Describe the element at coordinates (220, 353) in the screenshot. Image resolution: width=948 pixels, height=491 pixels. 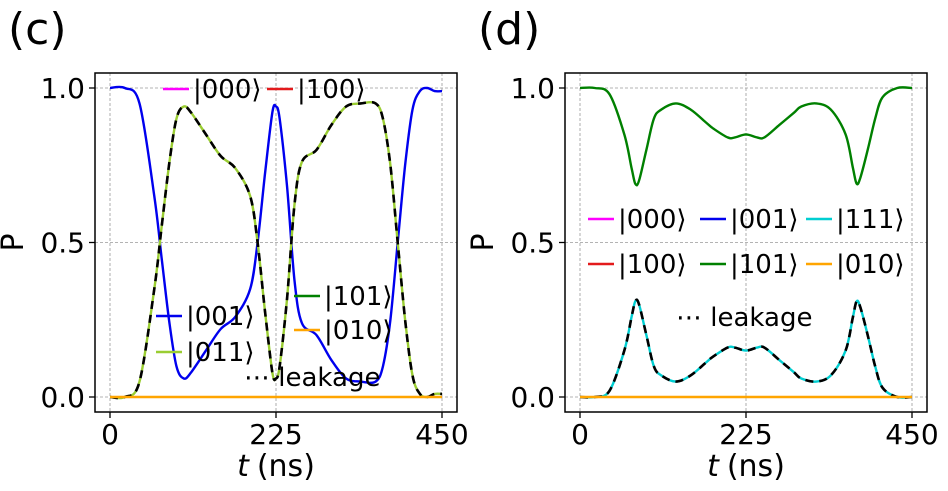
I see `legend-011-label: |011⟩` at that location.